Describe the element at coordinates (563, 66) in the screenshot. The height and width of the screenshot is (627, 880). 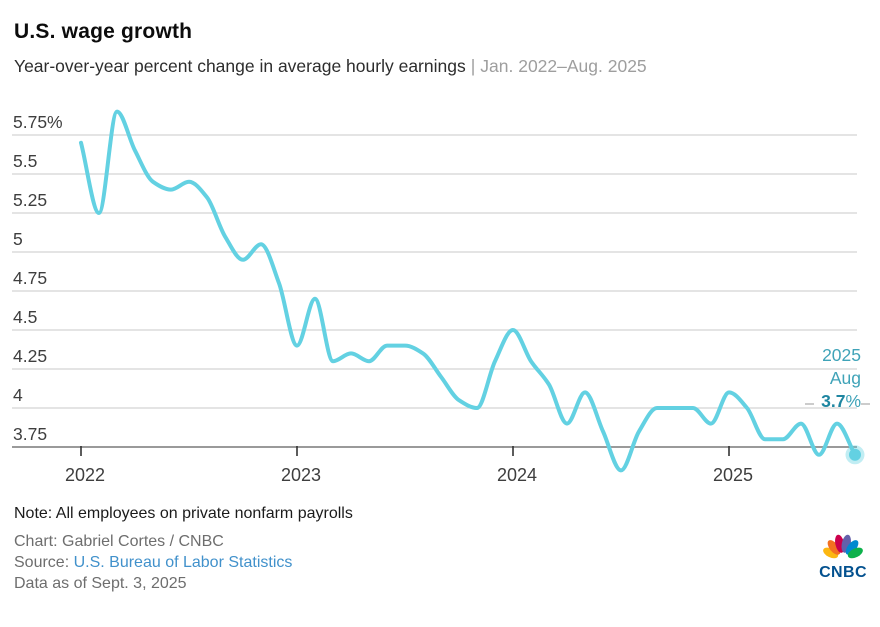
I see `subtitle-date-range: Jan. 2022–Aug. 2025` at that location.